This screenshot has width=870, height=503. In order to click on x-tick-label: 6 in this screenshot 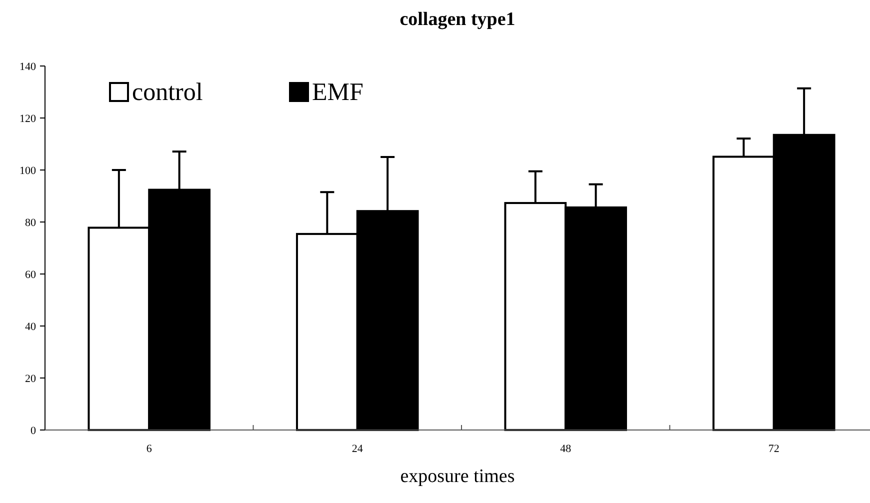, I will do `click(149, 449)`.